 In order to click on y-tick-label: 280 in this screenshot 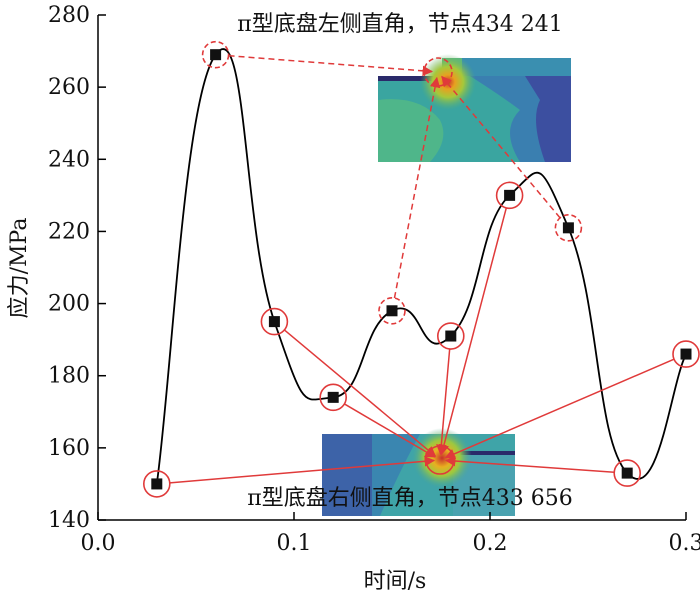, I will do `click(69, 15)`.